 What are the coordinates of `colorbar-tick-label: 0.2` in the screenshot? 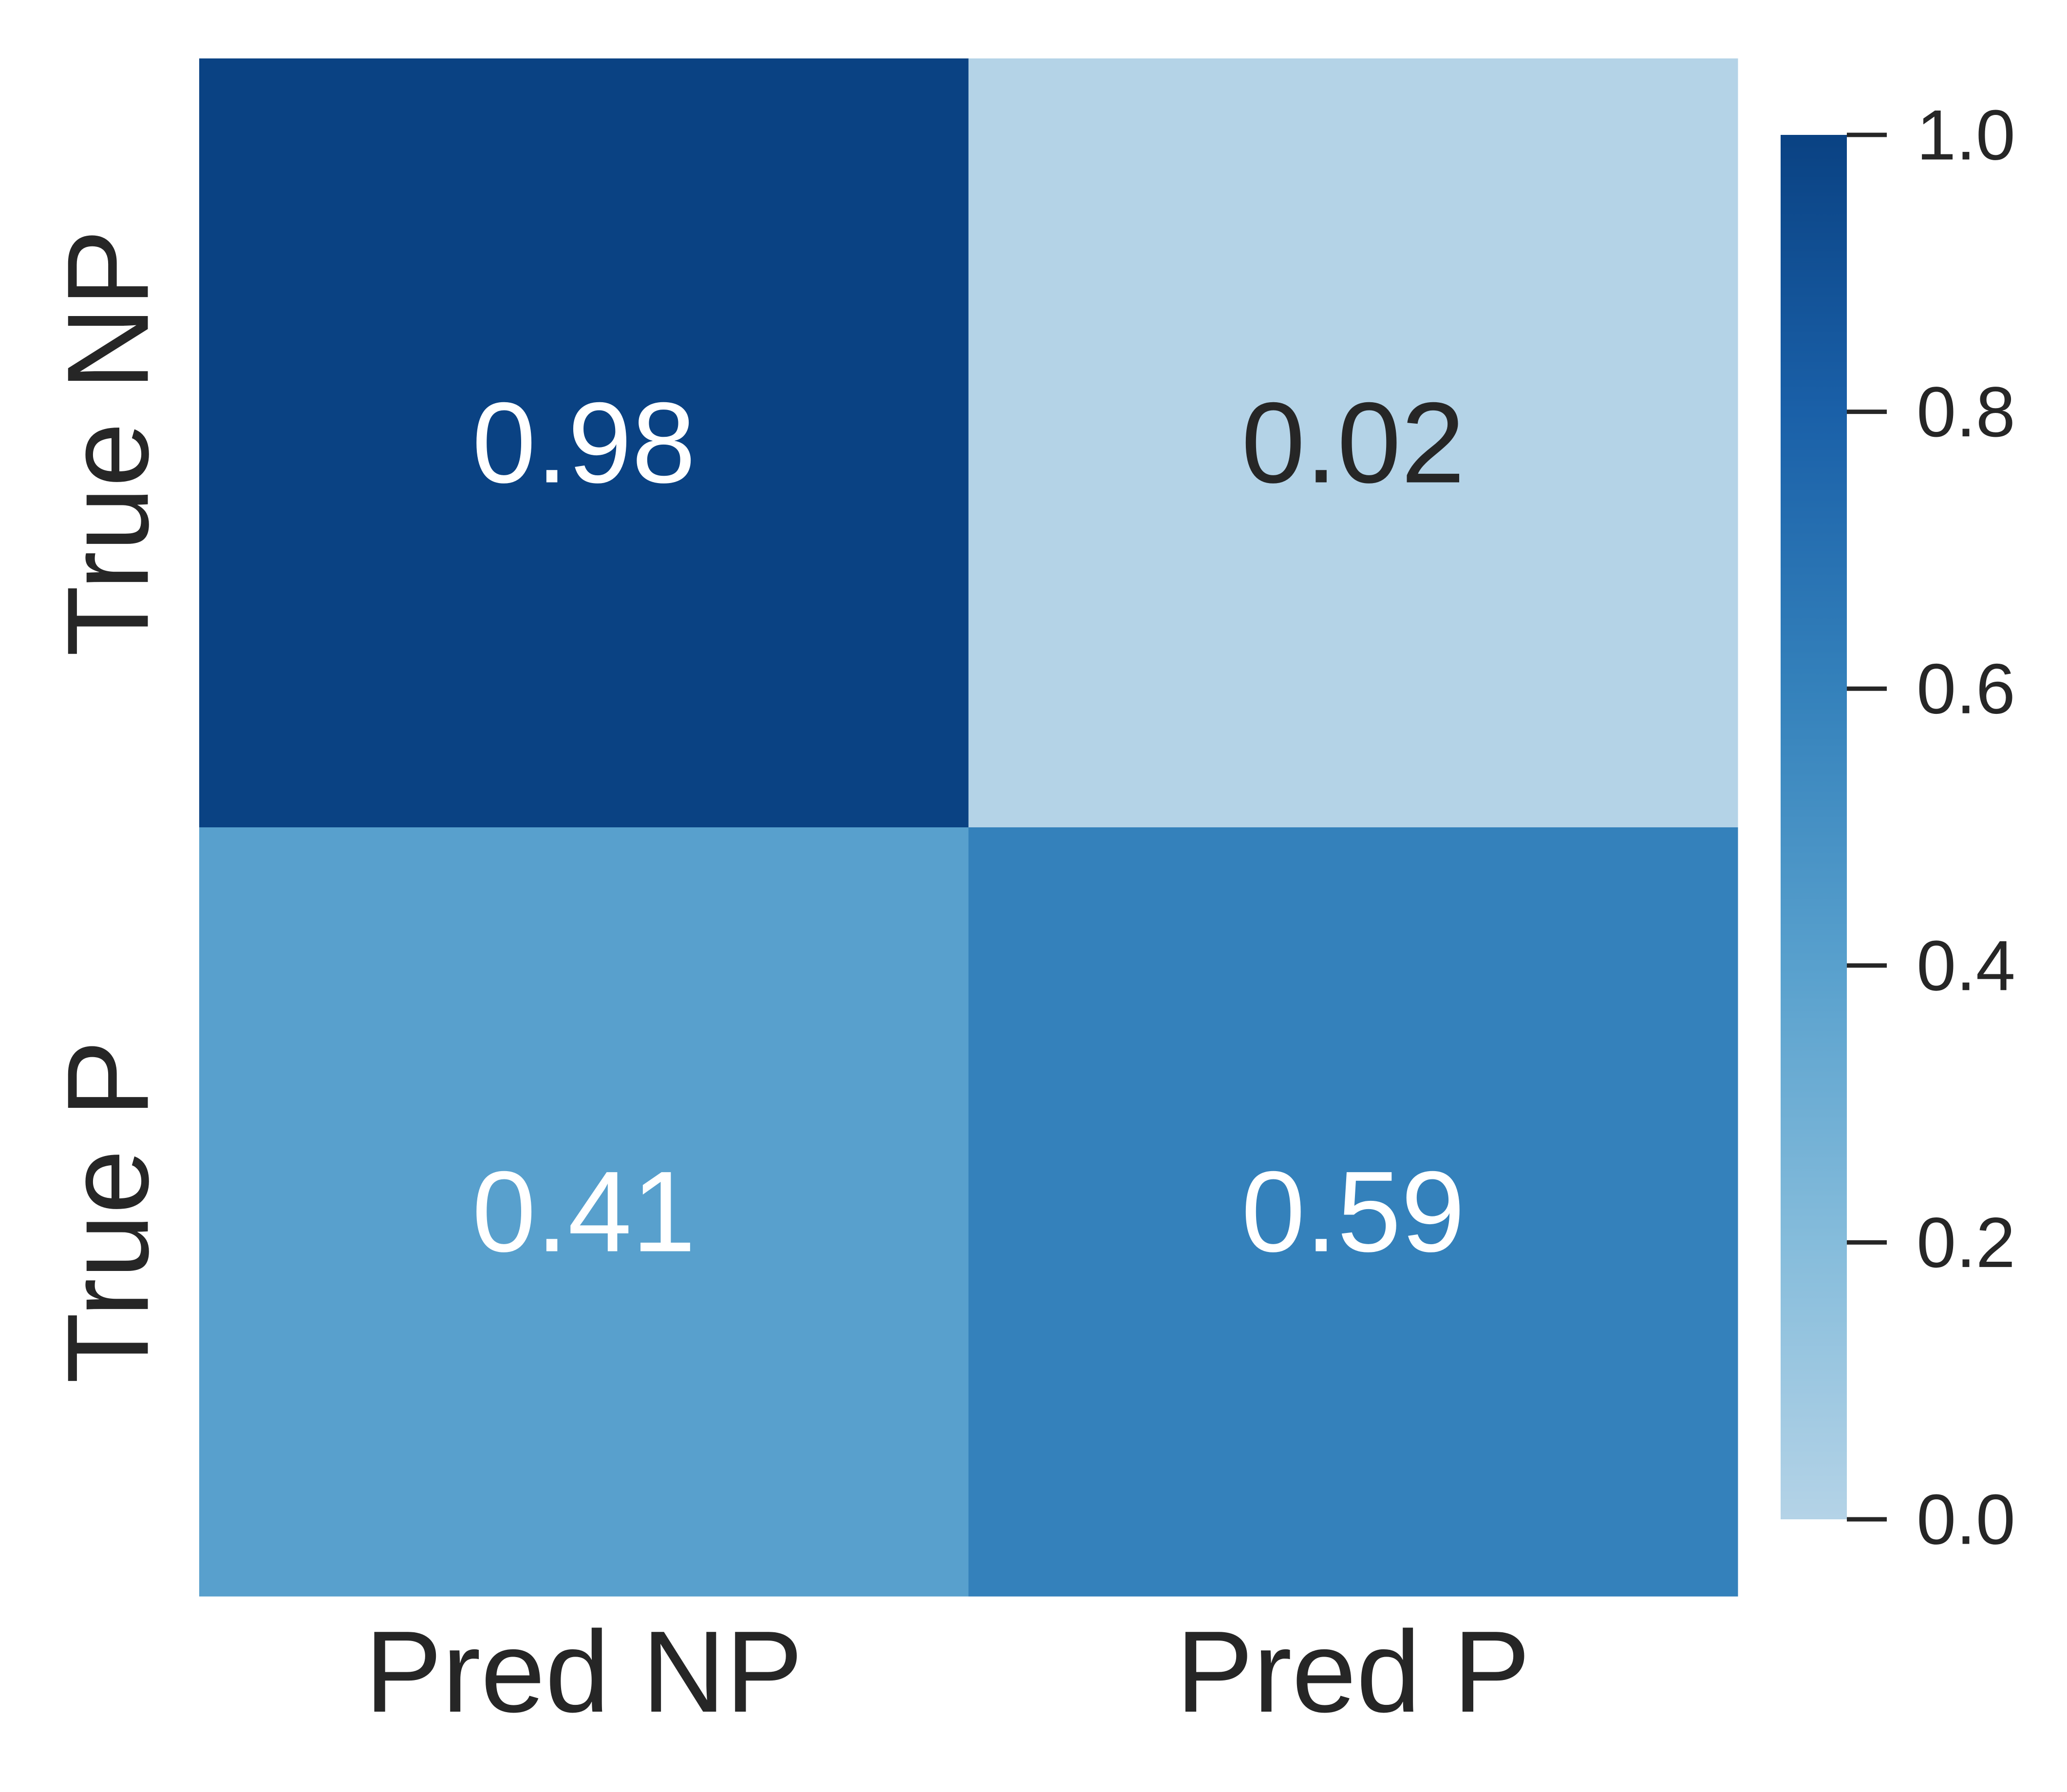 It's located at (1966, 1242).